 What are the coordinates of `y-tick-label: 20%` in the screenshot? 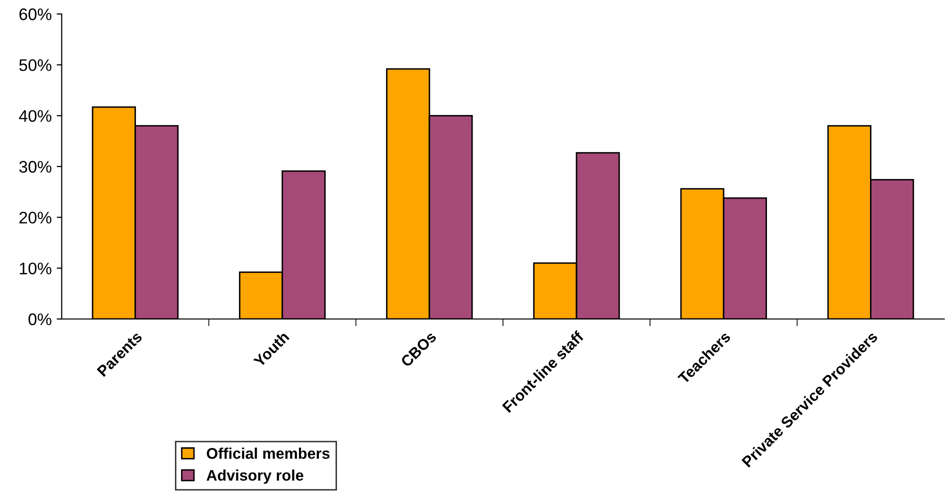 It's located at (35, 218).